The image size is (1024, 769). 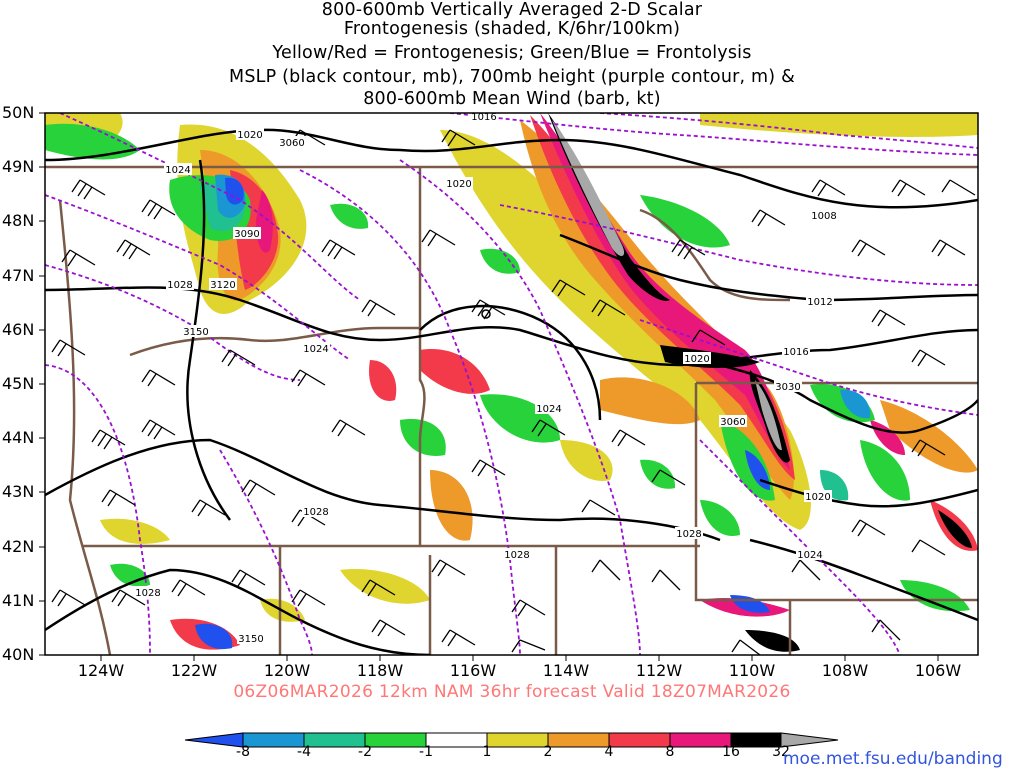 What do you see at coordinates (380, 670) in the screenshot?
I see `lon-label: 118W` at bounding box center [380, 670].